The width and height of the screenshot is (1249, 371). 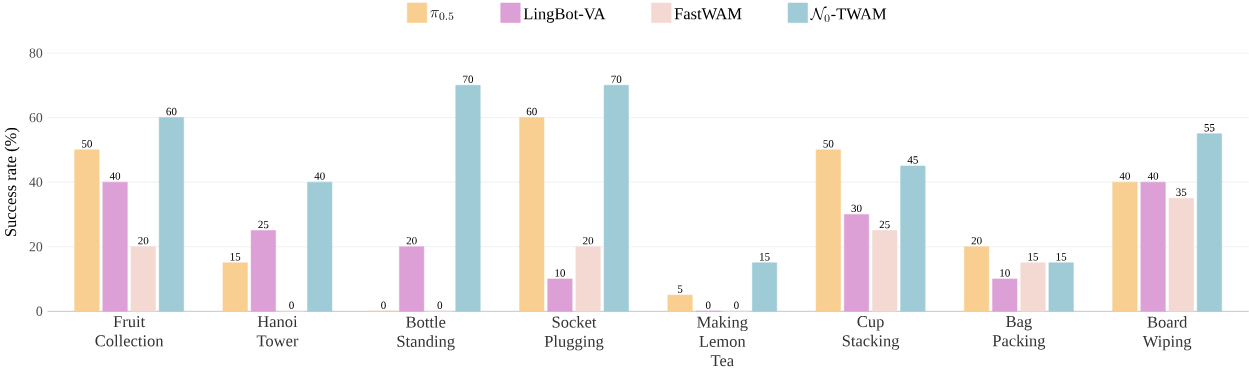 What do you see at coordinates (708, 14) in the screenshot?
I see `legend-label: $\text{FastWAM}$` at bounding box center [708, 14].